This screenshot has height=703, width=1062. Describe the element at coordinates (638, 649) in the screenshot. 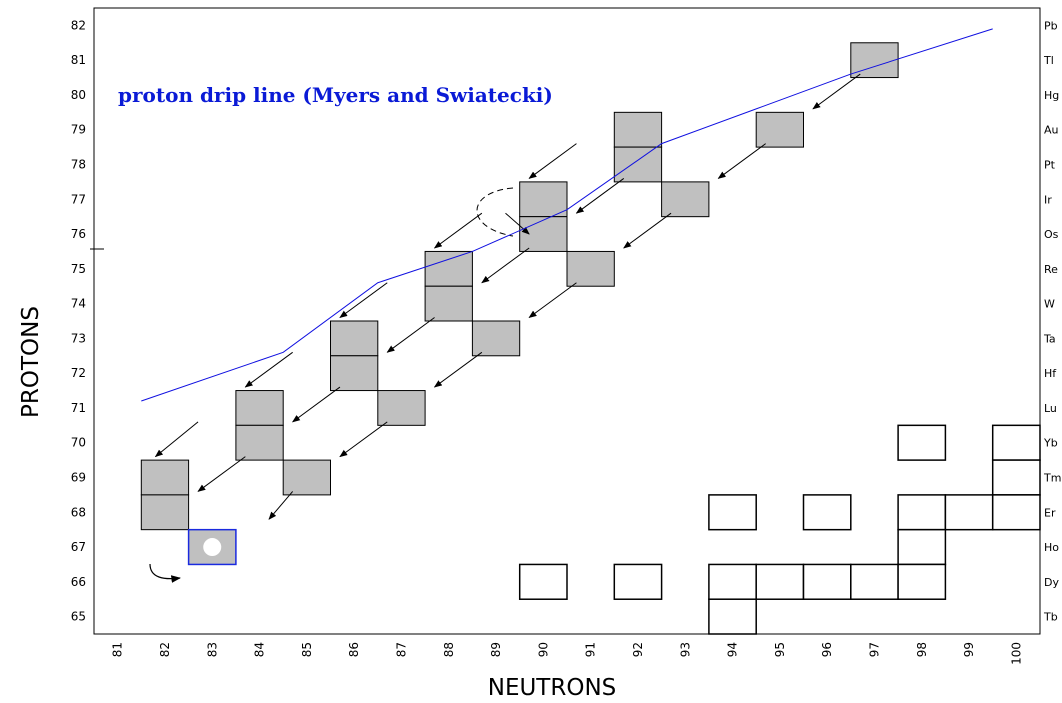

I see `x-tick-label: 92` at that location.